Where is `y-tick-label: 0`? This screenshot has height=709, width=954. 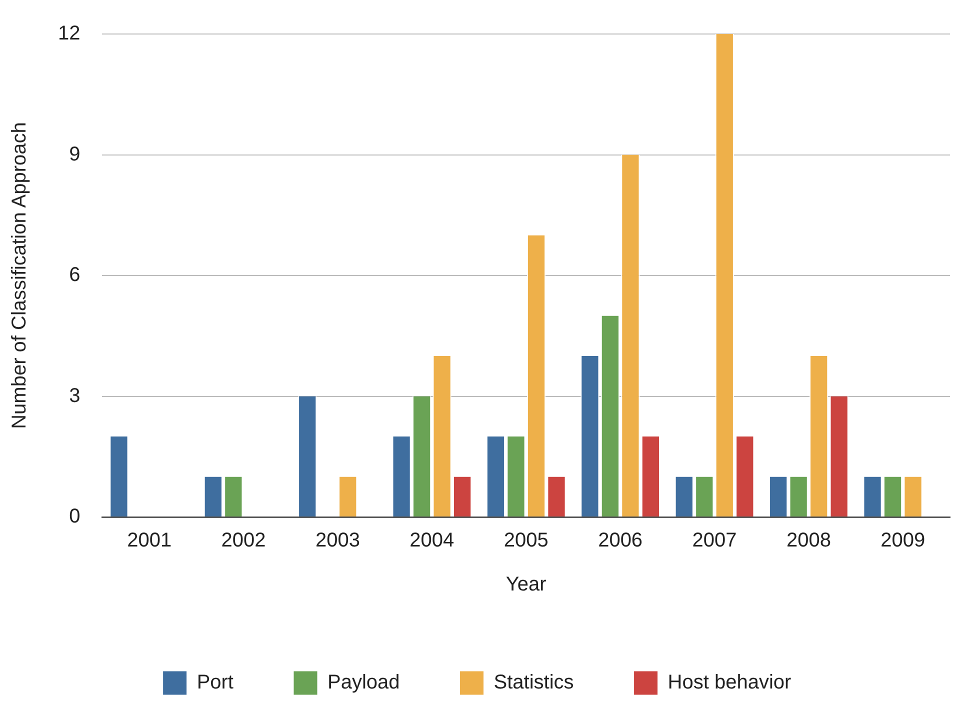
y-tick-label: 0 is located at coordinates (74, 517).